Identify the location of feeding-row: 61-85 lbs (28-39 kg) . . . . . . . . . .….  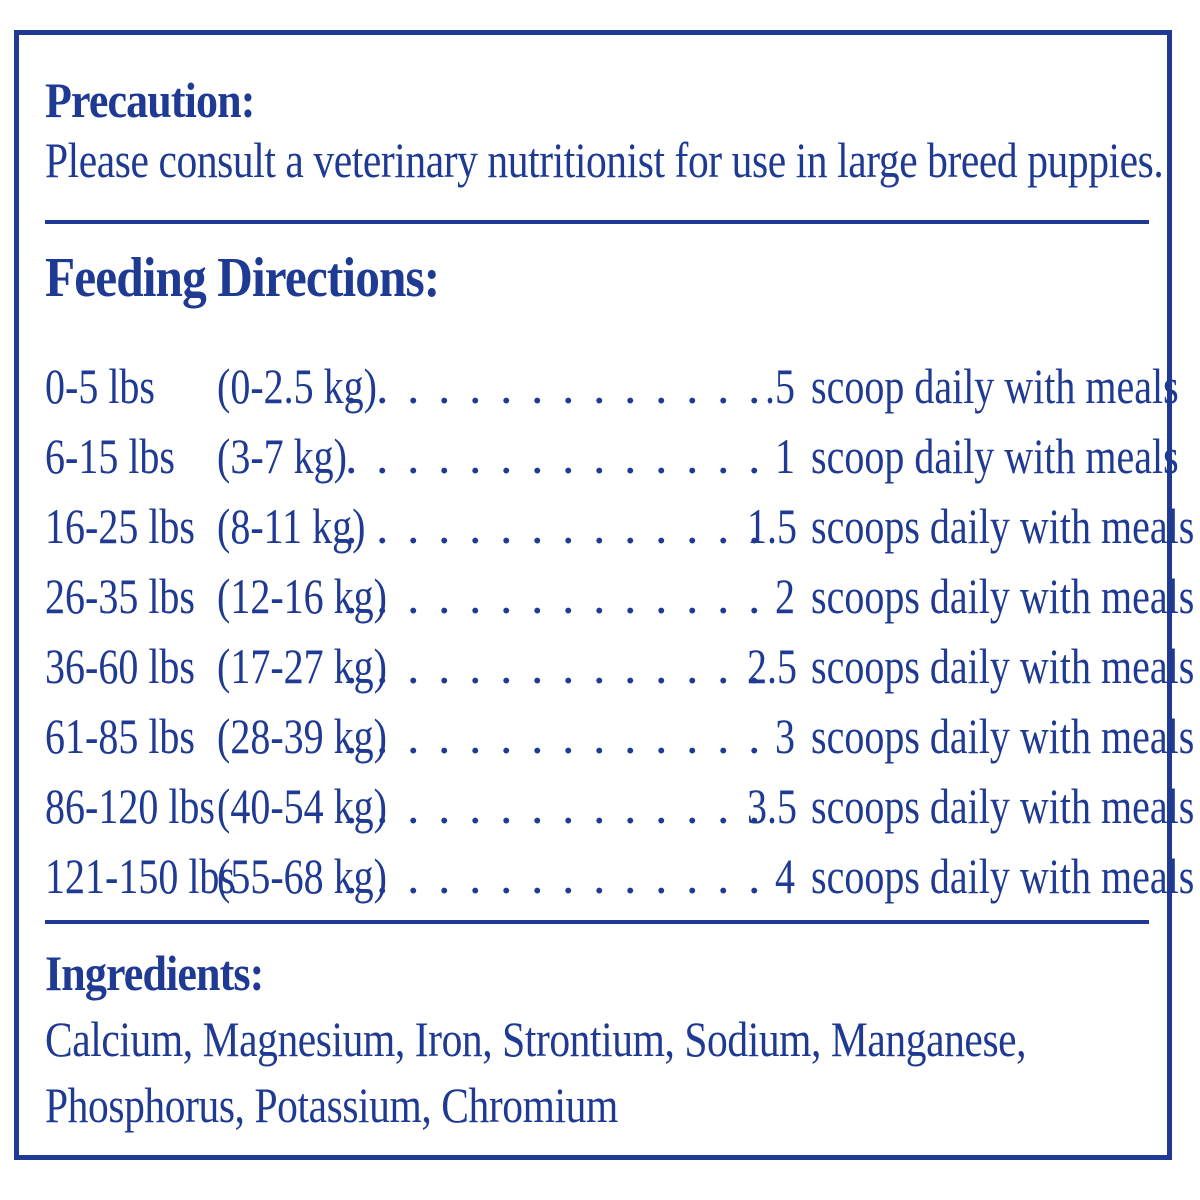
(619, 736).